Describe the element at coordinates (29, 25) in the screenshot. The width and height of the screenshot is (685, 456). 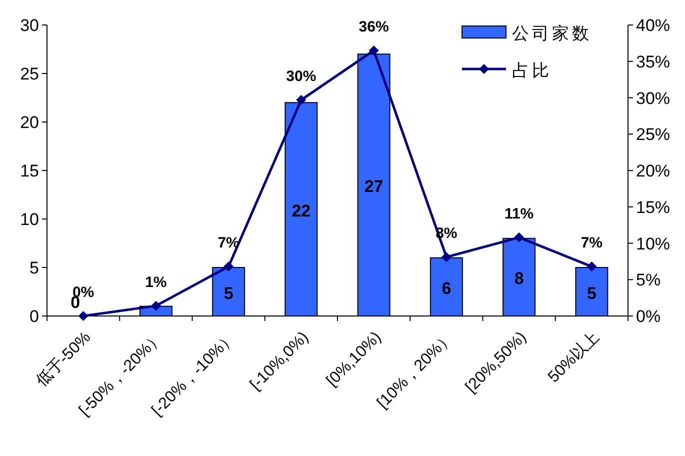
I see `y-tick-label: 30` at that location.